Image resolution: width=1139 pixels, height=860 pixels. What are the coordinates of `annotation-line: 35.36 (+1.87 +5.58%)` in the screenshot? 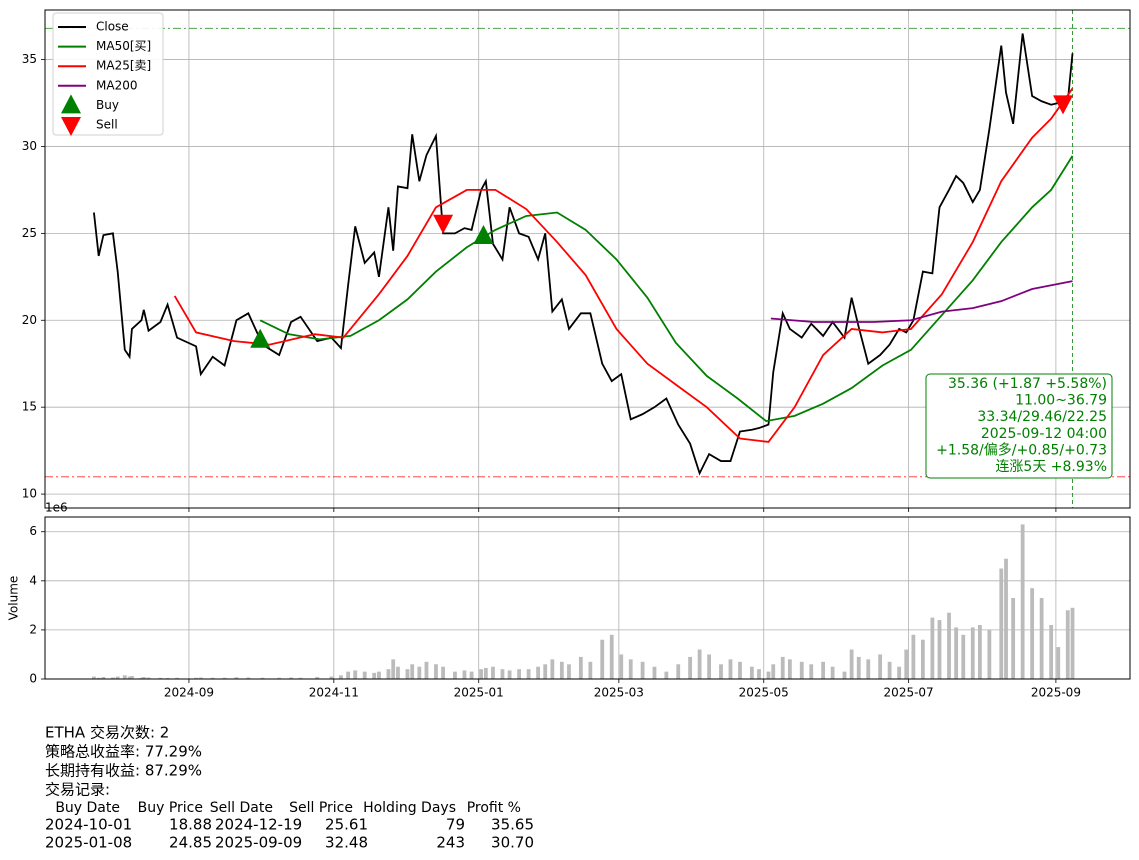 It's located at (1027, 384).